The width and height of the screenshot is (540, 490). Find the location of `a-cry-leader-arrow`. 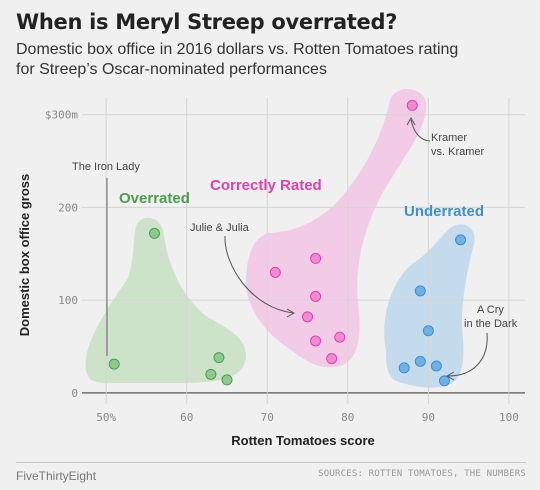

a-cry-leader-arrow is located at coordinates (467, 354).